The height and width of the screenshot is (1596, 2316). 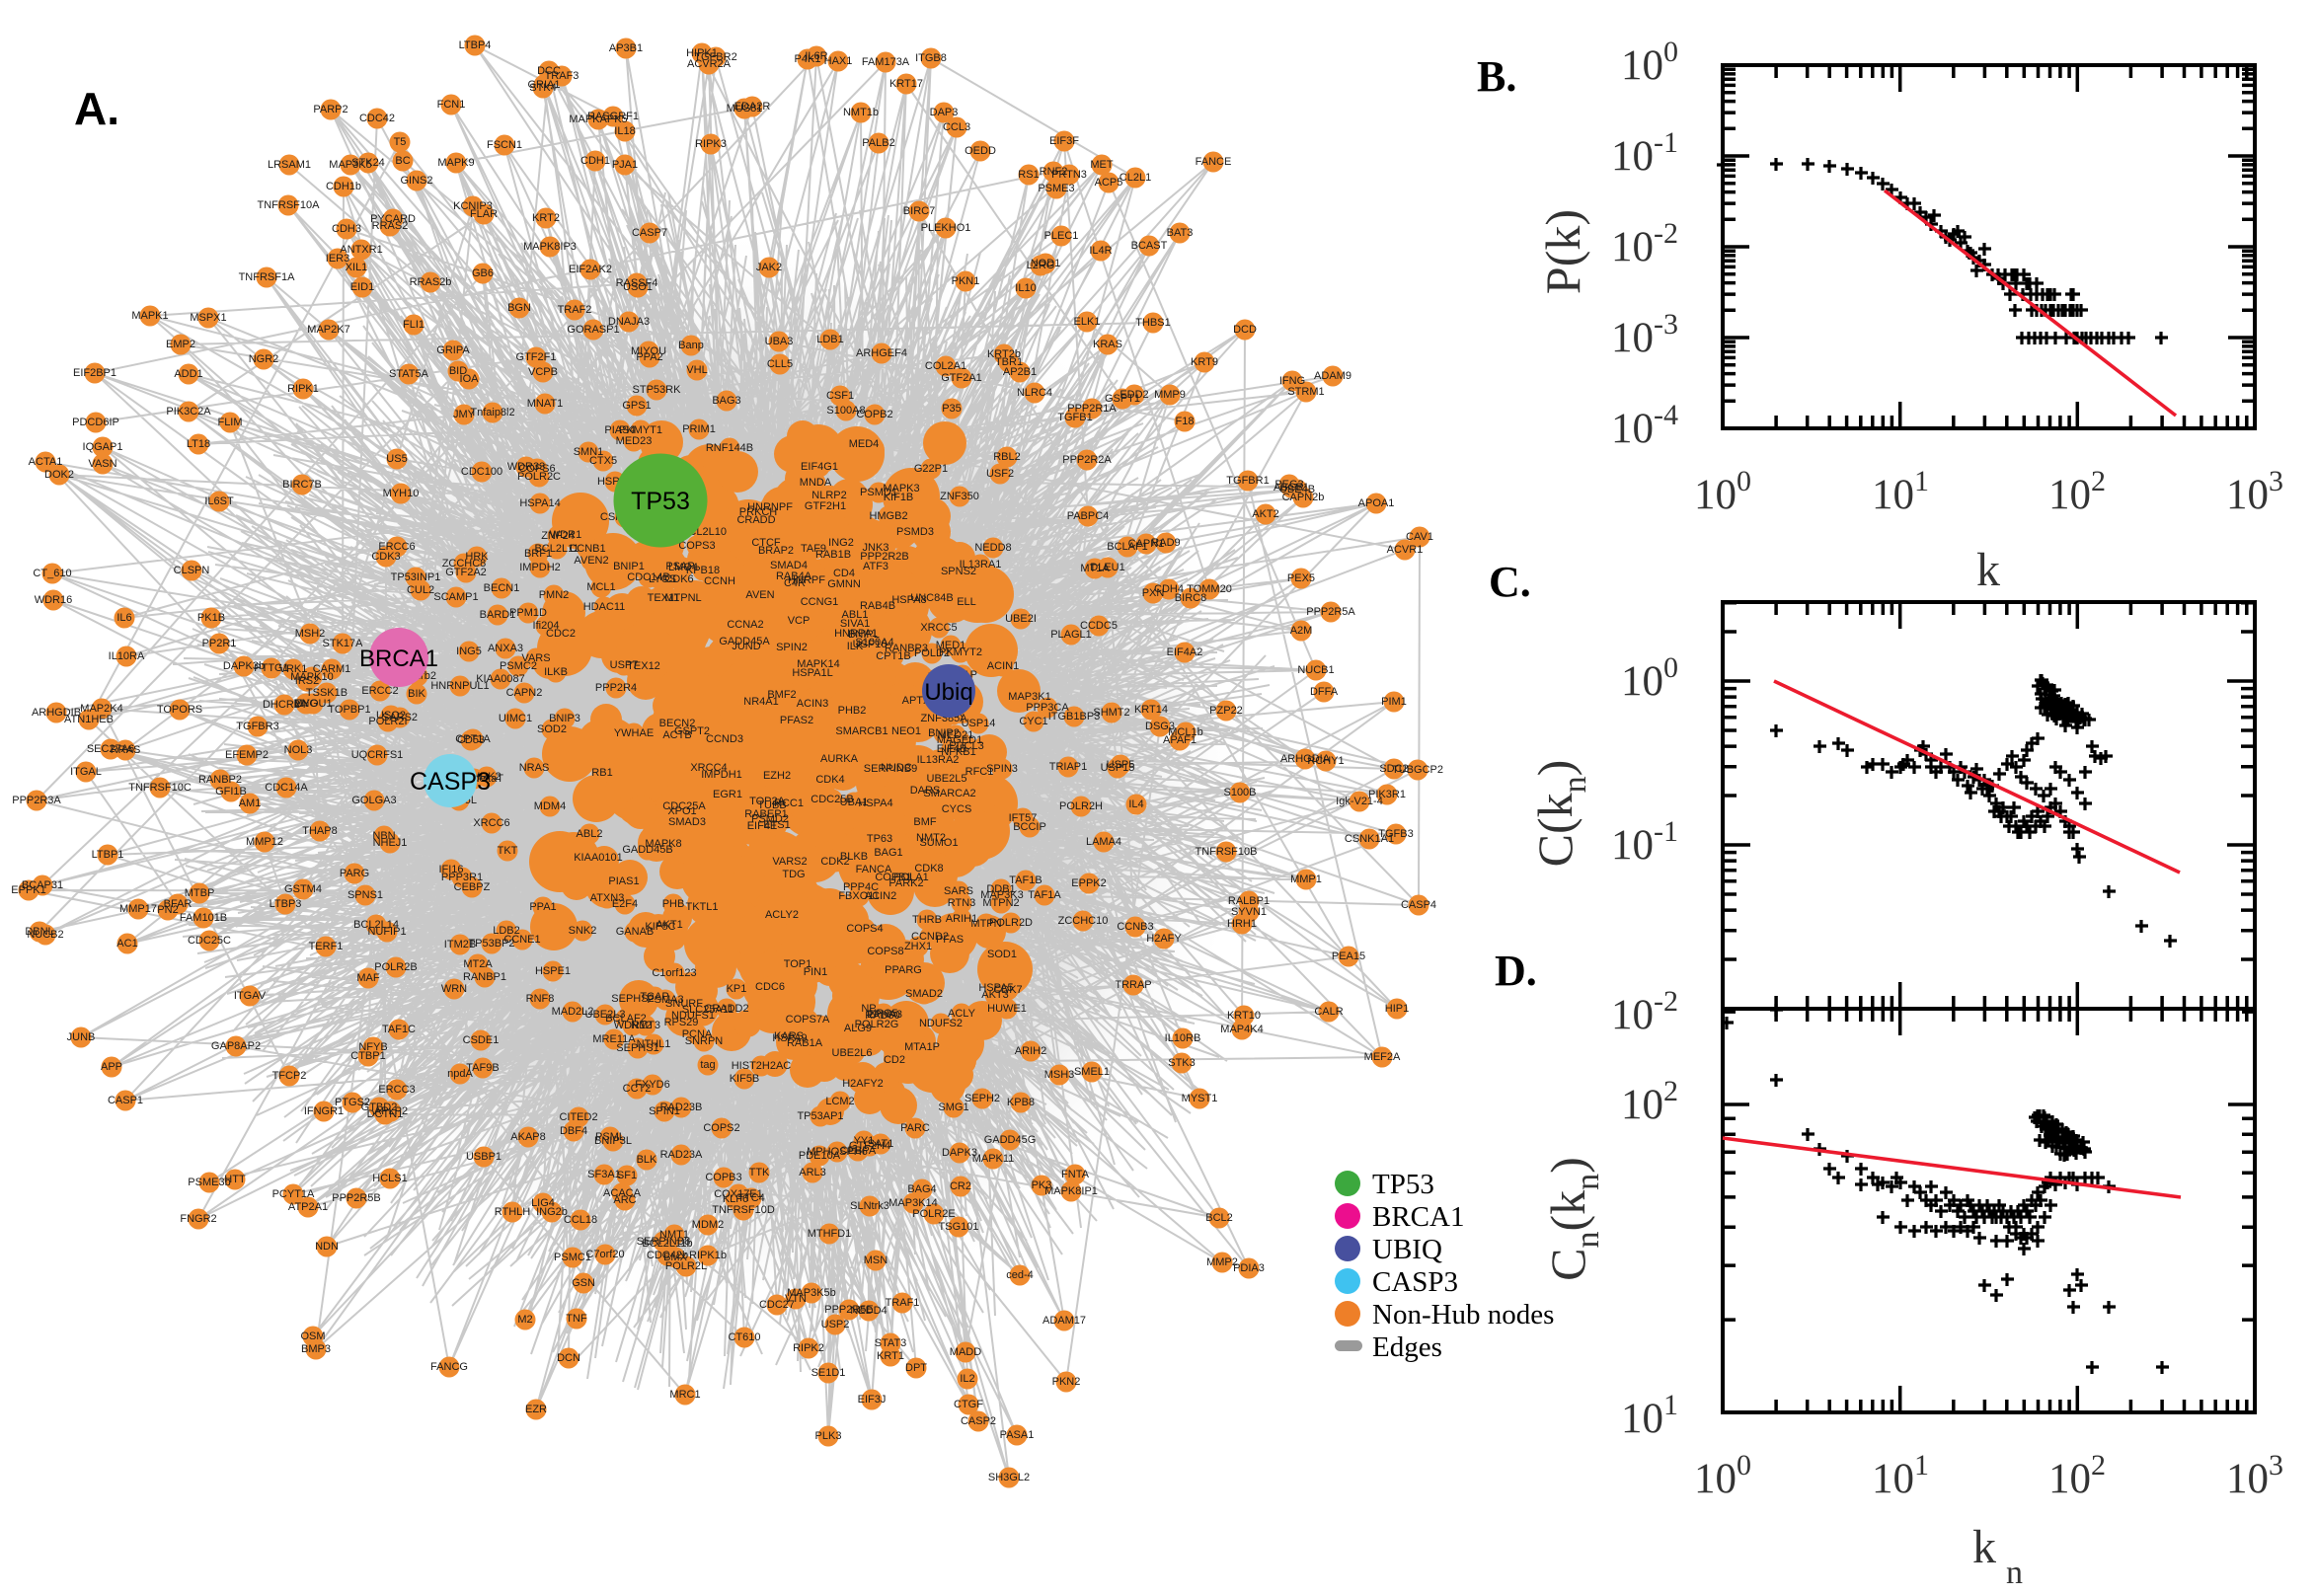 I want to click on svg-text: IL4R, so click(x=1100, y=251).